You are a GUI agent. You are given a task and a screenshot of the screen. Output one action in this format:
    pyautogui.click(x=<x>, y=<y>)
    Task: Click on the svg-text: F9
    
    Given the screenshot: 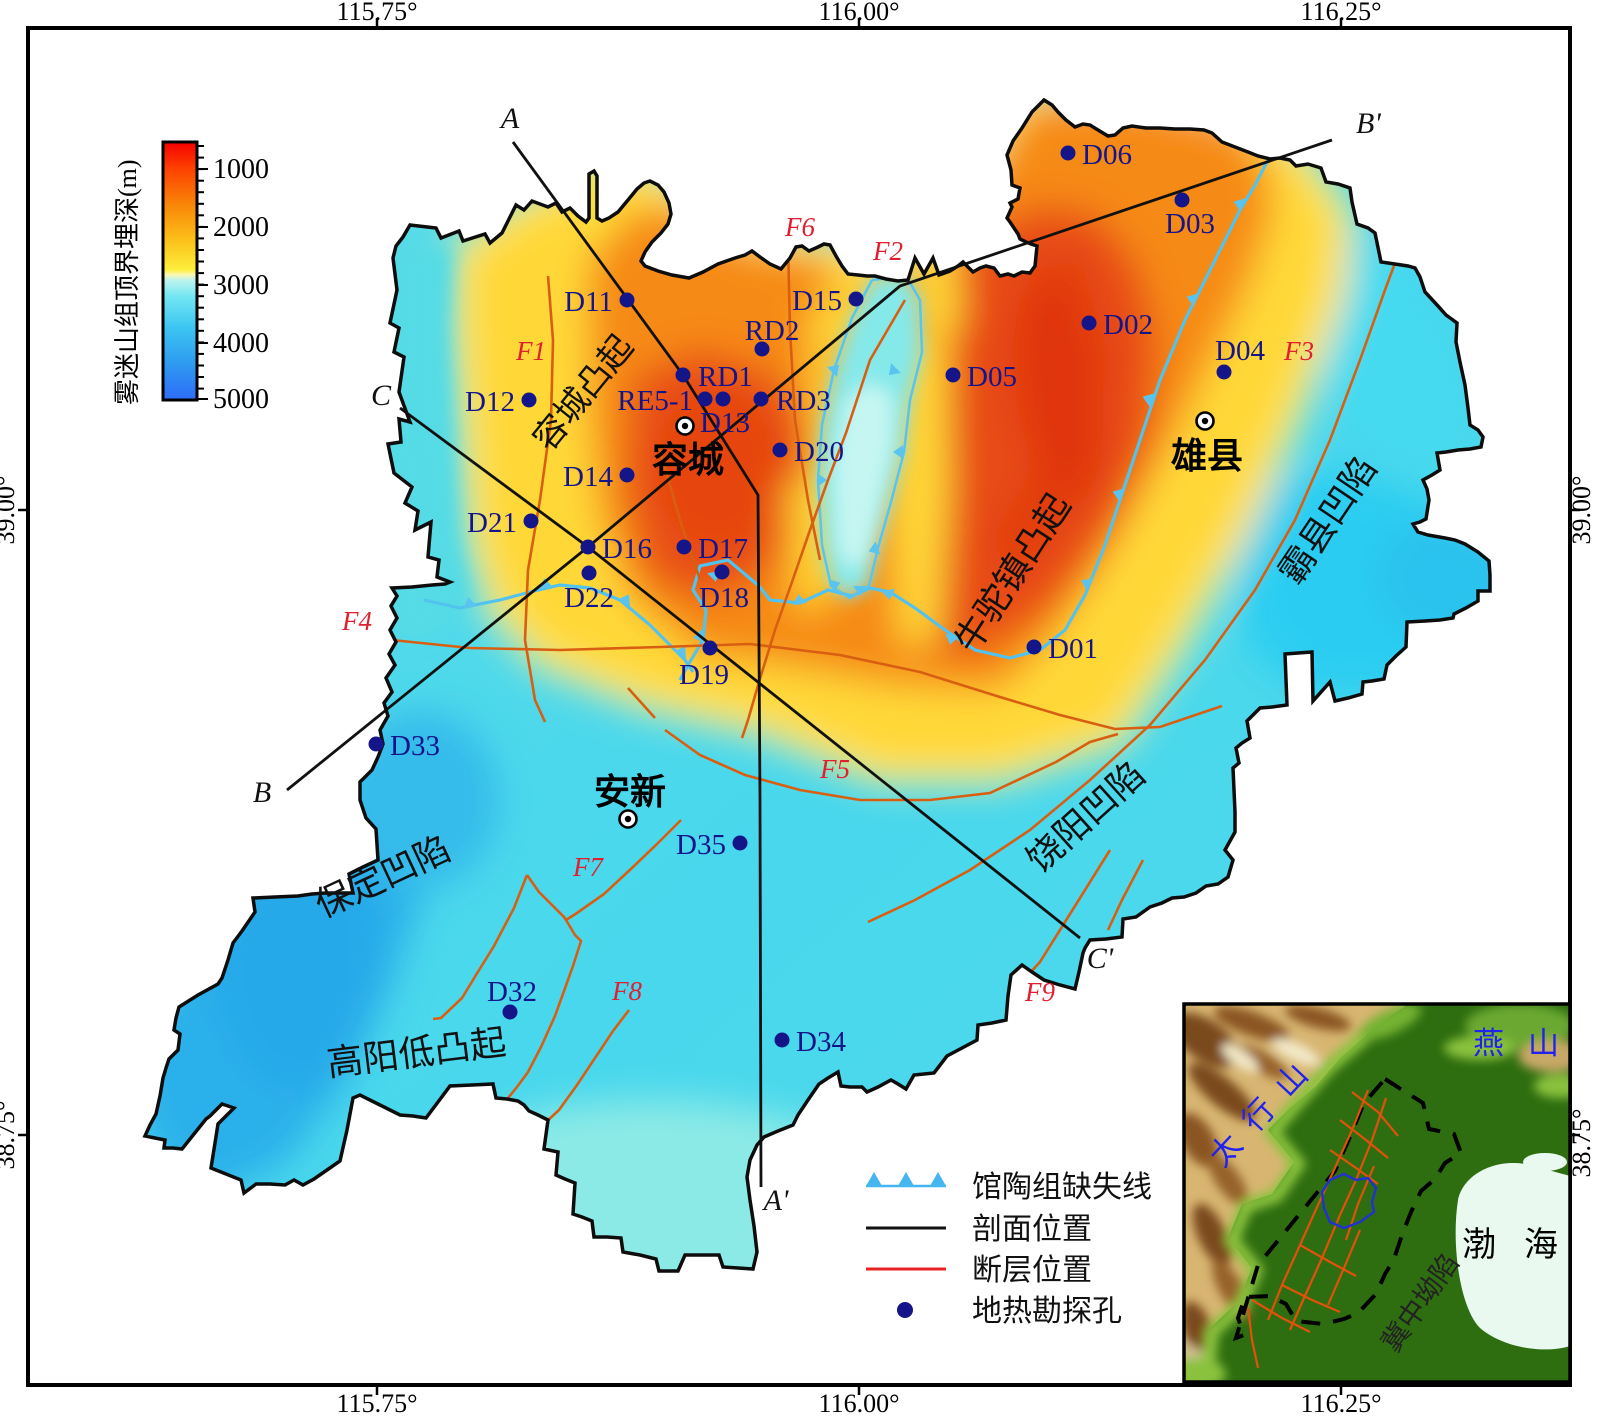 What is the action you would take?
    pyautogui.click(x=1039, y=992)
    